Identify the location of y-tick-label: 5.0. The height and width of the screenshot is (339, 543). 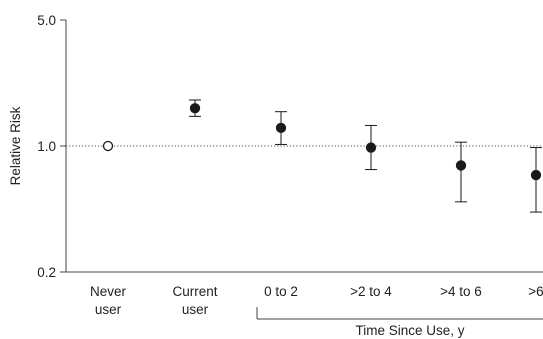
(46, 20).